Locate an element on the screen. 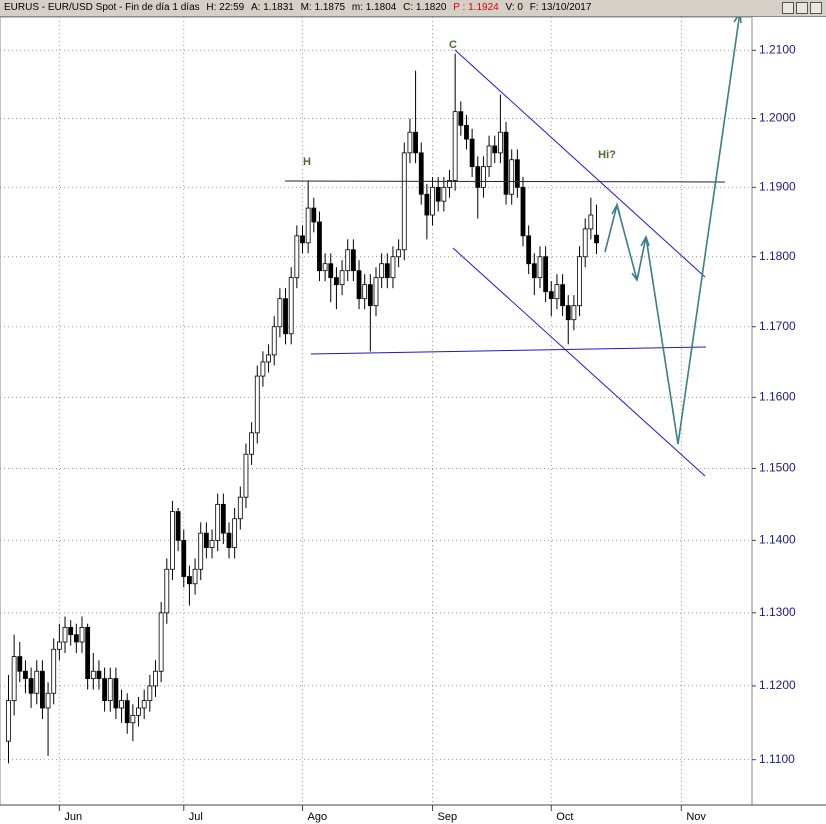 Image resolution: width=826 pixels, height=824 pixels. resistance-line is located at coordinates (505, 181).